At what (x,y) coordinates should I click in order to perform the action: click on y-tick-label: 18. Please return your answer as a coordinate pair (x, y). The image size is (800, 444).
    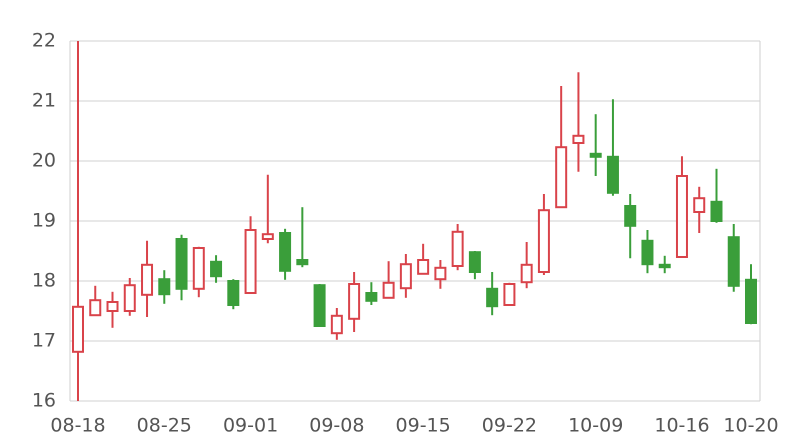
    Looking at the image, I should click on (44, 281).